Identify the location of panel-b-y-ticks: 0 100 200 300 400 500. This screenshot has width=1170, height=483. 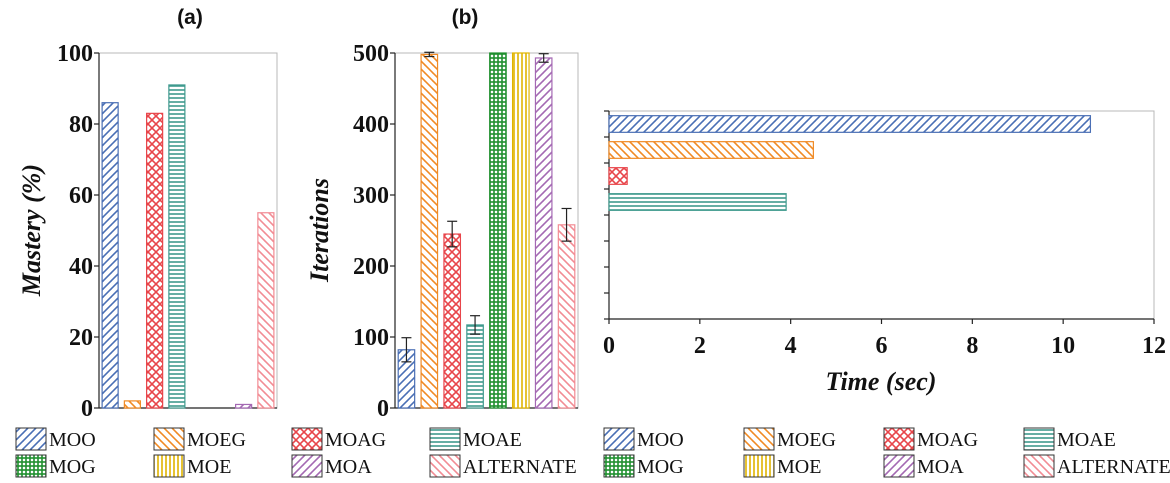
(374, 231).